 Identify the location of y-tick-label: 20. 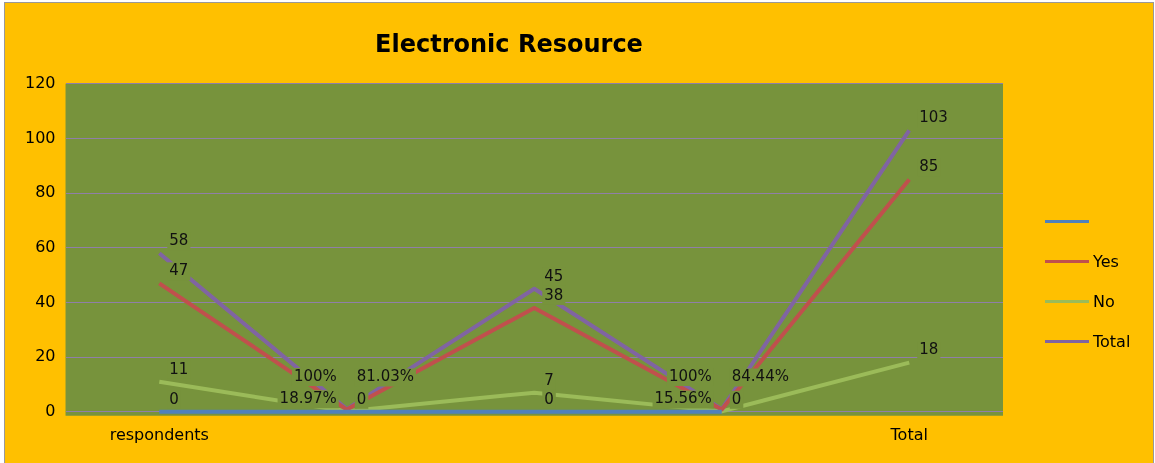
(45, 356).